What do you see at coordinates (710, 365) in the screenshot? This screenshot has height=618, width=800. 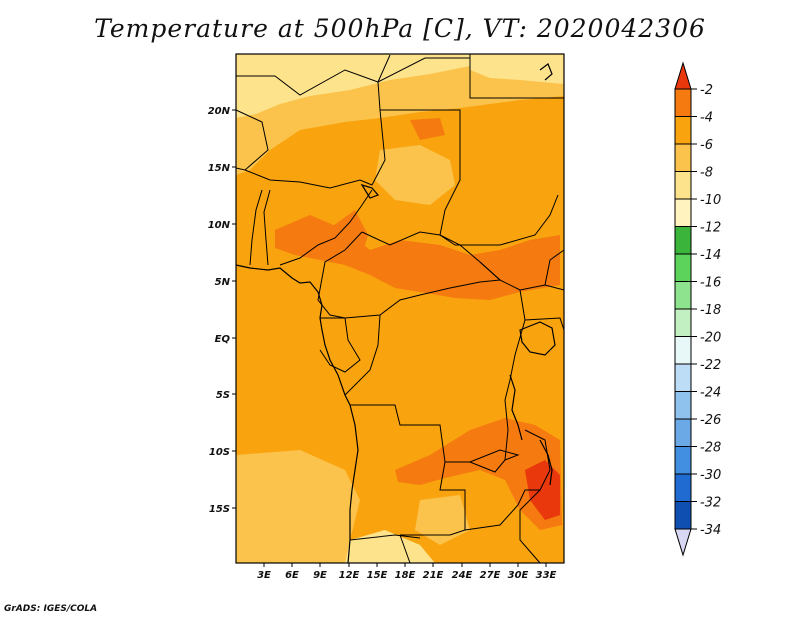 I see `colorbar-label: -22` at bounding box center [710, 365].